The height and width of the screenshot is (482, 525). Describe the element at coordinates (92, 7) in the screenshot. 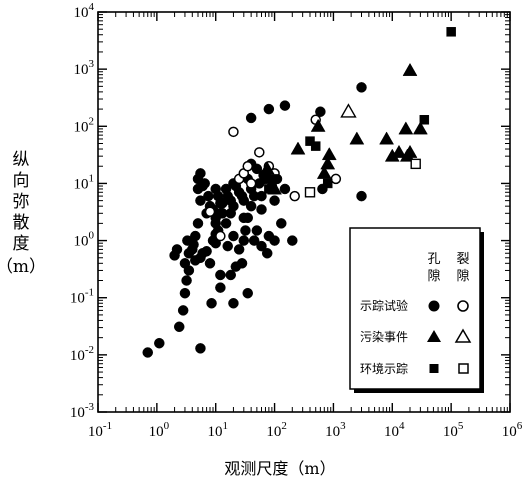

I see `y-tick-label-exponent: 4` at that location.